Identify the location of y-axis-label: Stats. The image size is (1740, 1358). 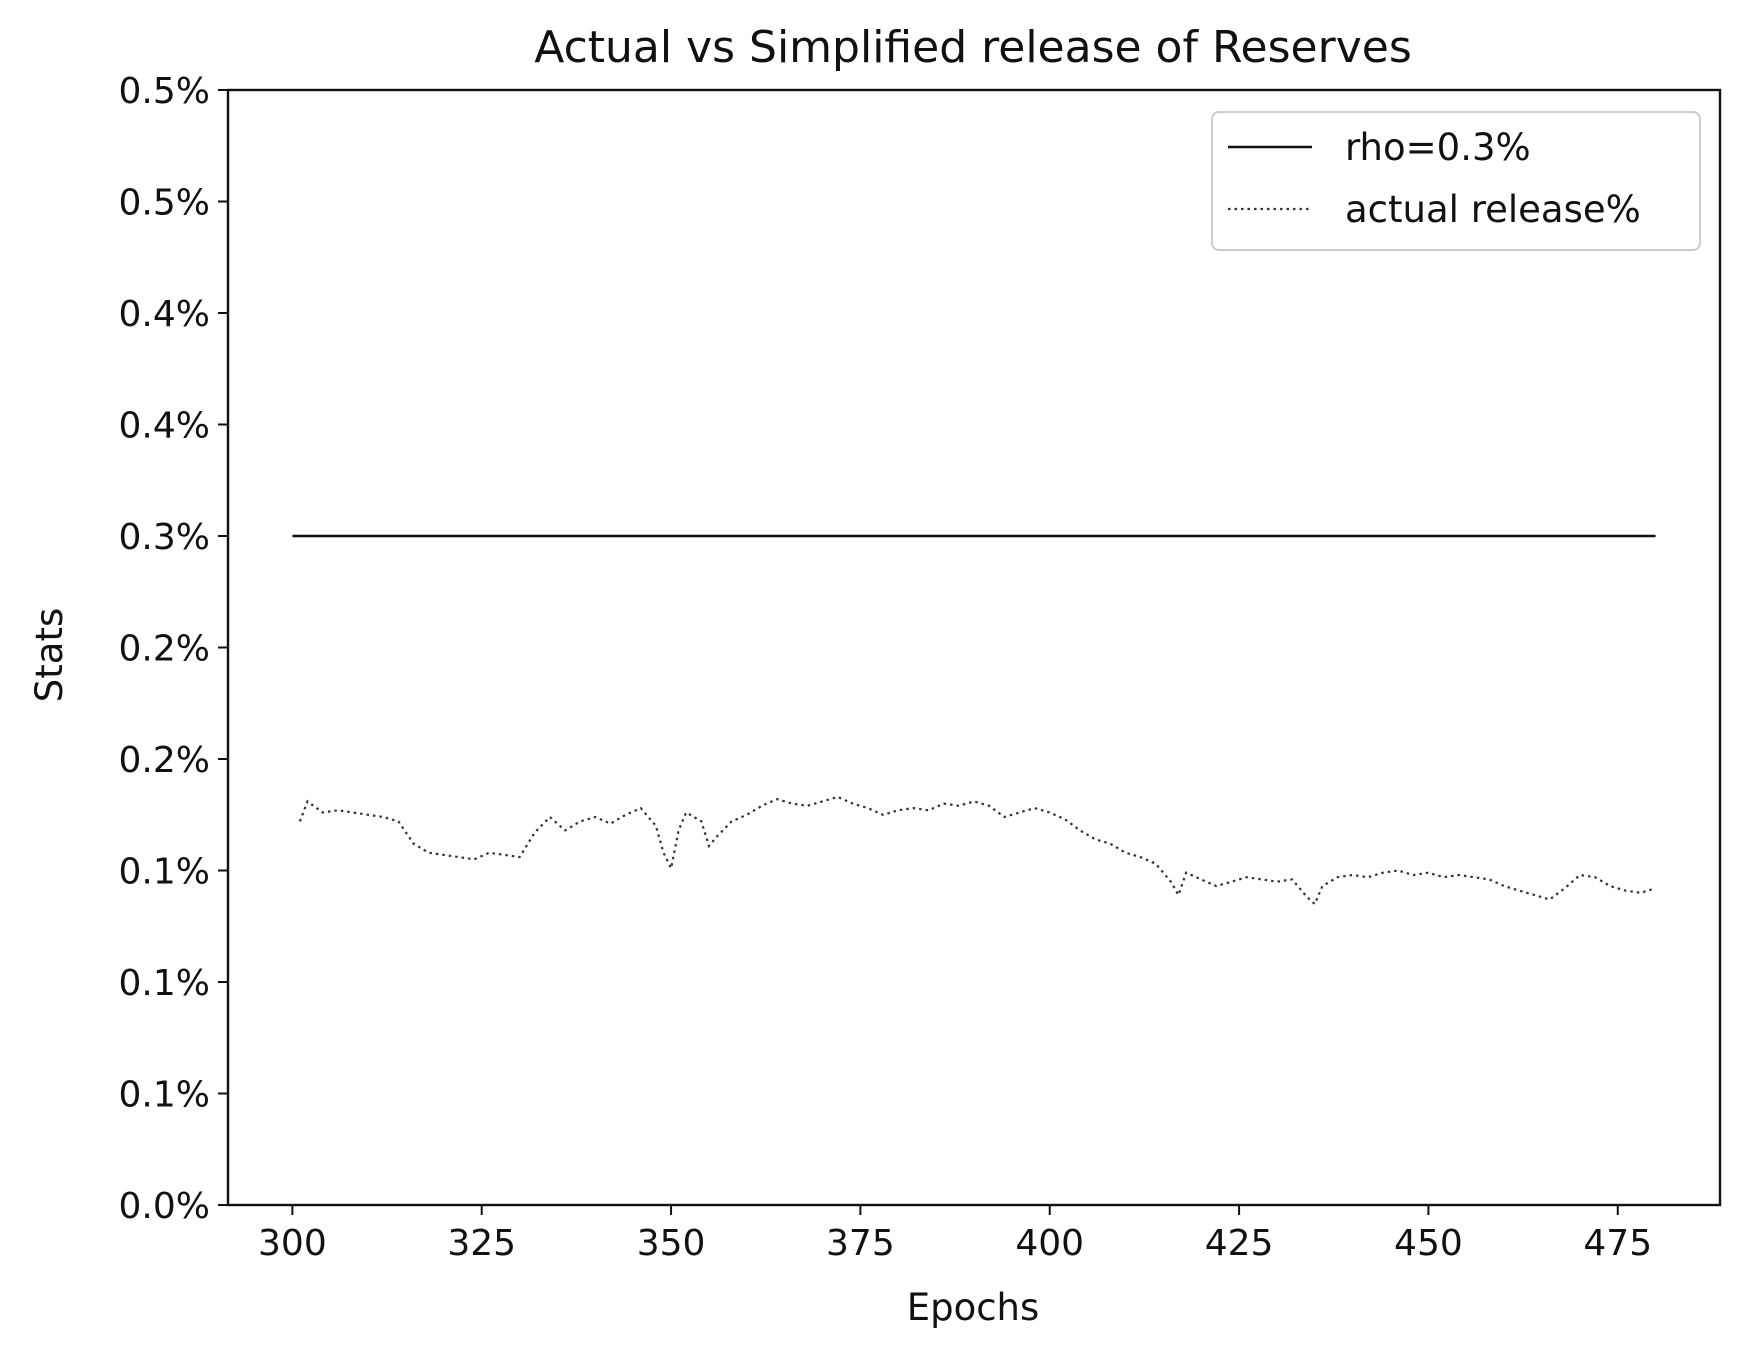
(49, 655).